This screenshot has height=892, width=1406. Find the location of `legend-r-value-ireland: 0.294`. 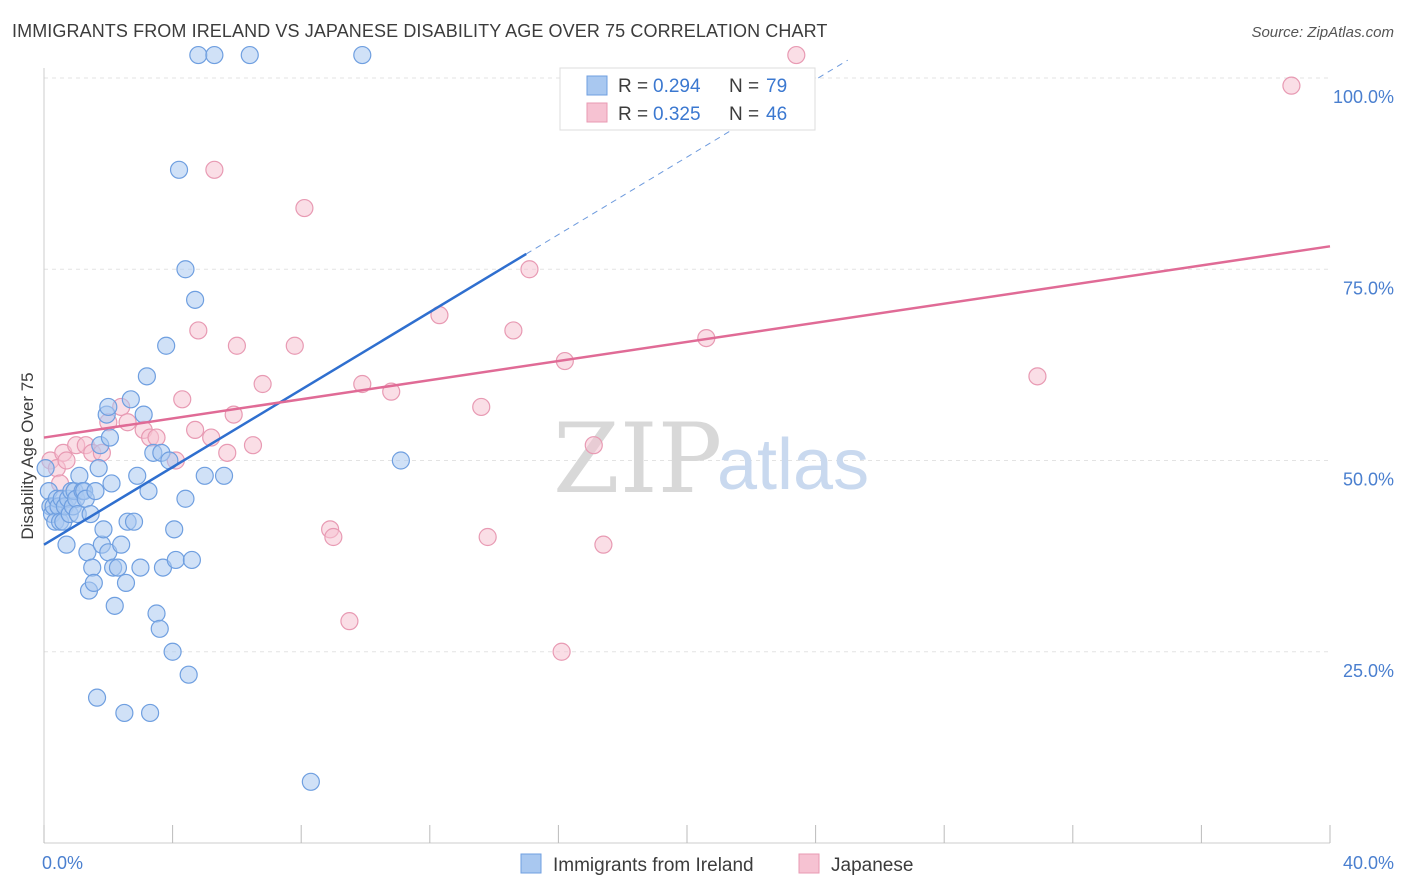

legend-r-value-ireland: 0.294 is located at coordinates (677, 86).